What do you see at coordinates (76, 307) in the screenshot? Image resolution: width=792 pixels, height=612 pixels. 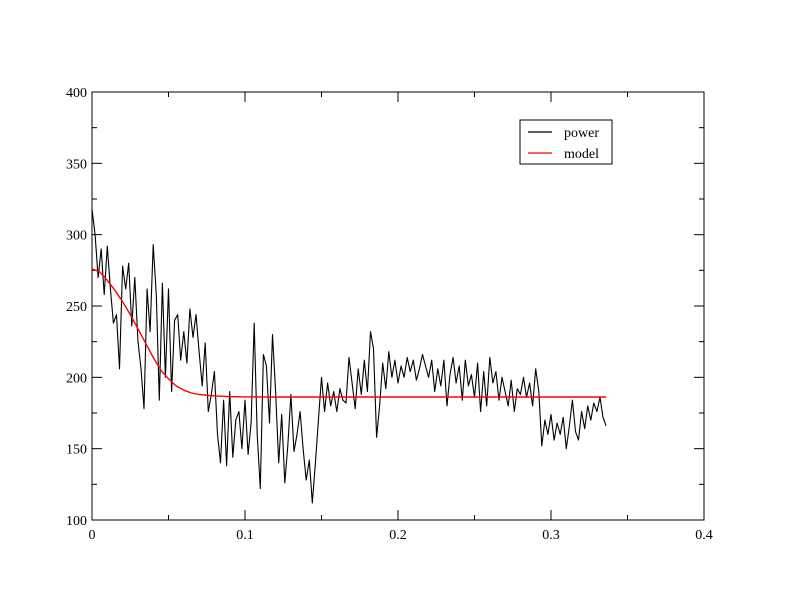 I see `y-tick-label: 250` at bounding box center [76, 307].